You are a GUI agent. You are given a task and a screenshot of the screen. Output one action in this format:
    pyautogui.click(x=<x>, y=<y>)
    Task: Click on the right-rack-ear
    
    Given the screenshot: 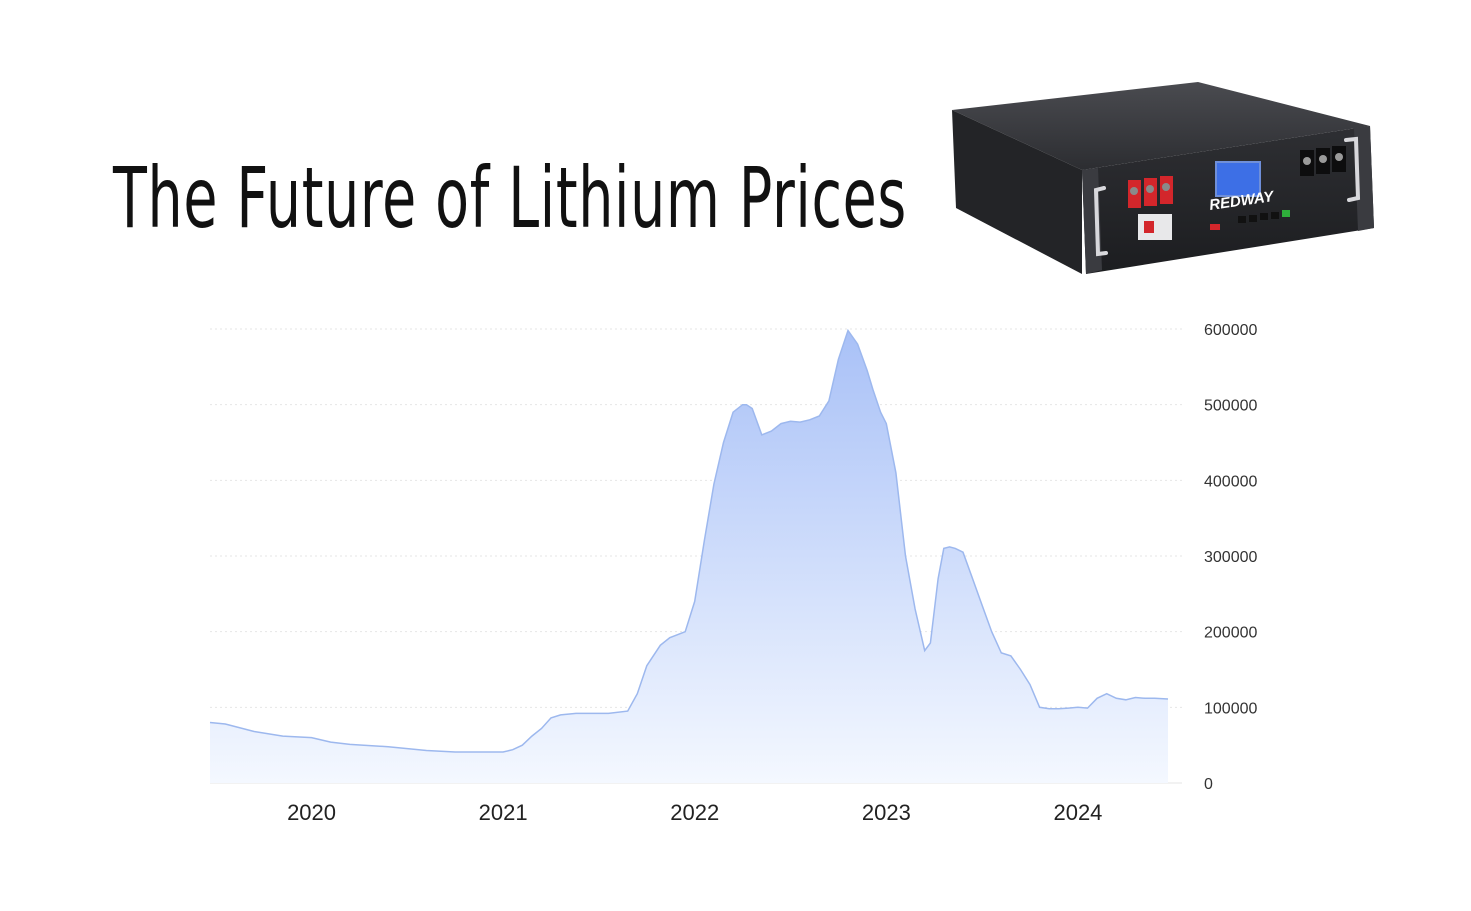 What is the action you would take?
    pyautogui.click(x=1364, y=178)
    